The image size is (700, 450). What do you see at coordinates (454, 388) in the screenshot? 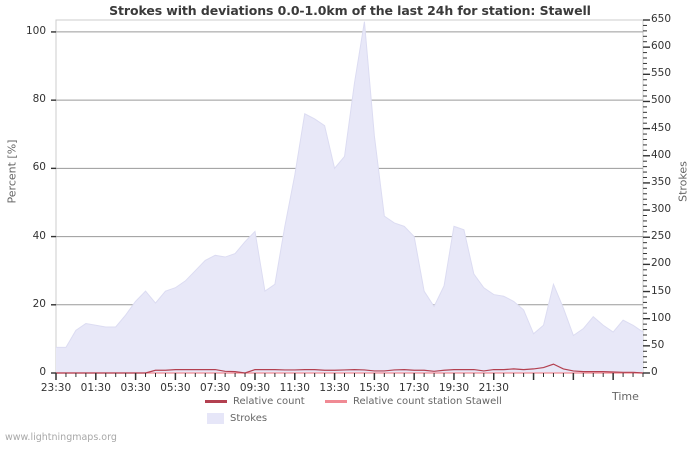
I see `x-tick-label: 19:30` at bounding box center [454, 388].